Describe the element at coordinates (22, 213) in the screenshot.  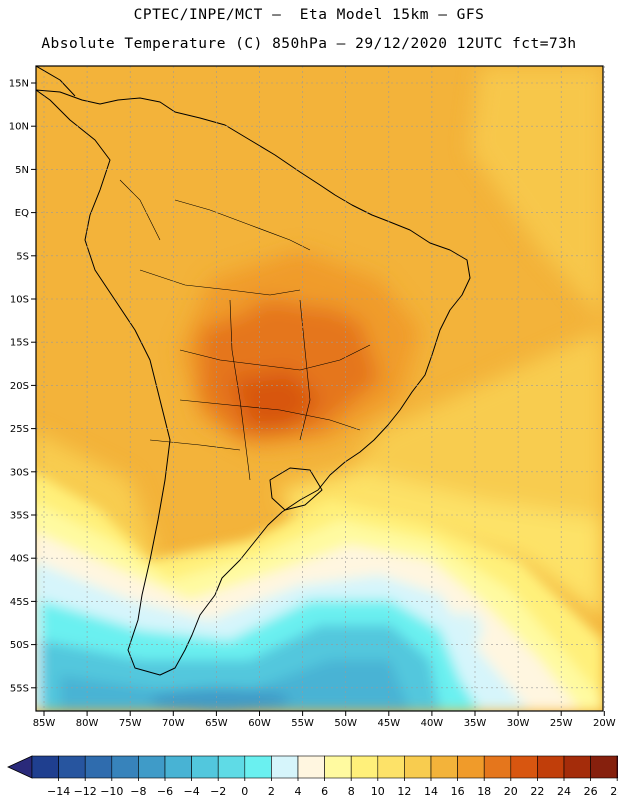
I see `lat-label-3: EQ` at that location.